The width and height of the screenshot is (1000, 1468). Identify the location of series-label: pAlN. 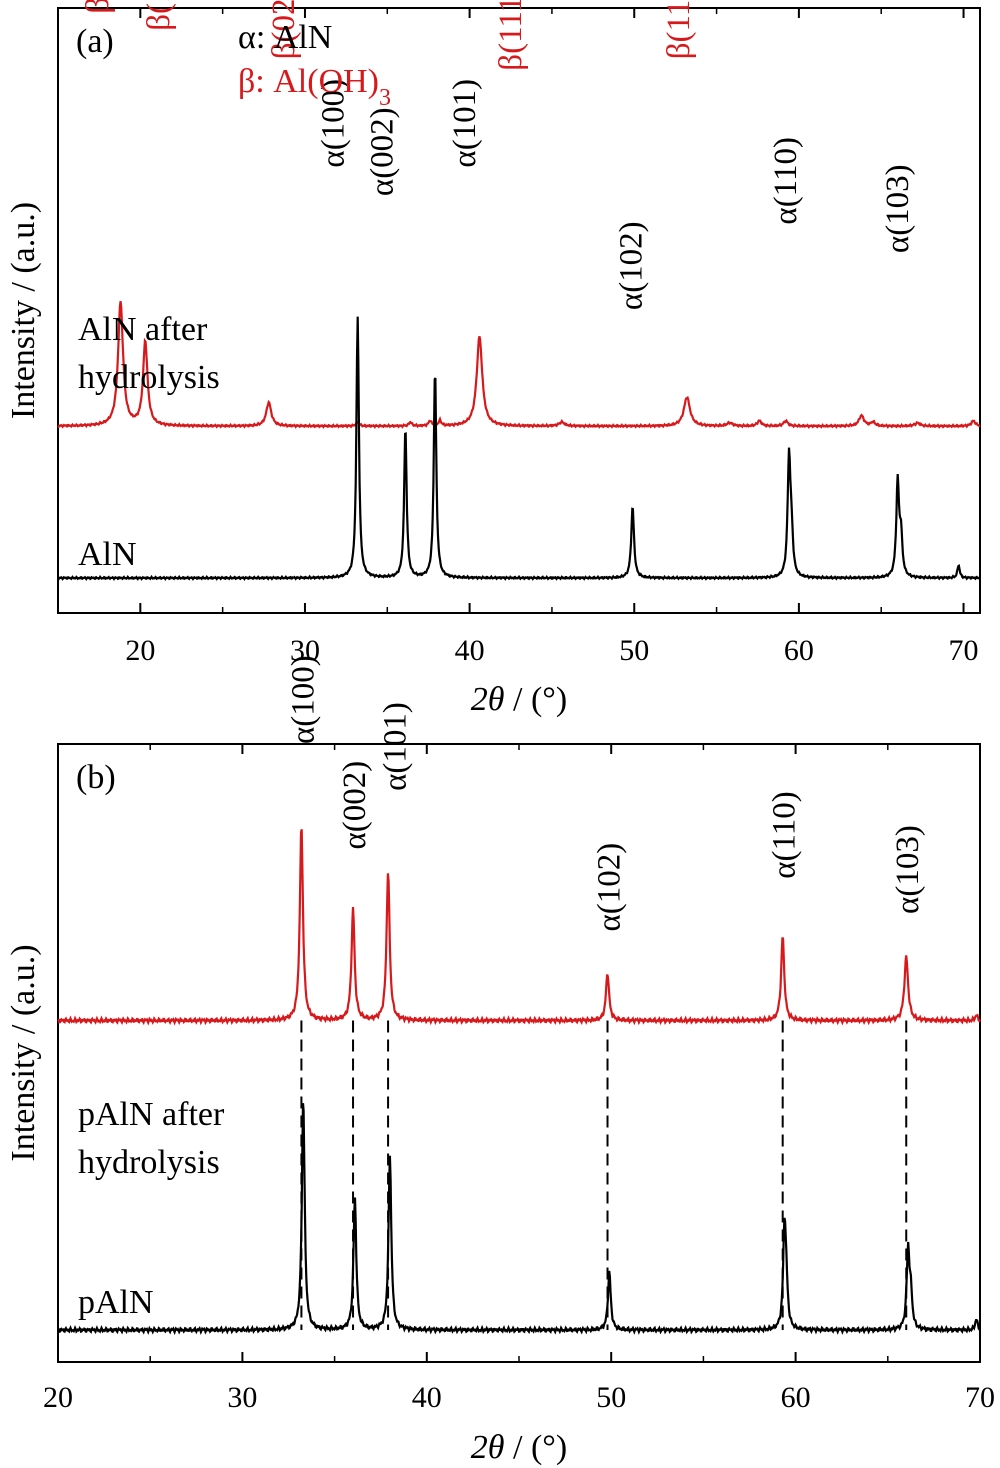
(116, 1302).